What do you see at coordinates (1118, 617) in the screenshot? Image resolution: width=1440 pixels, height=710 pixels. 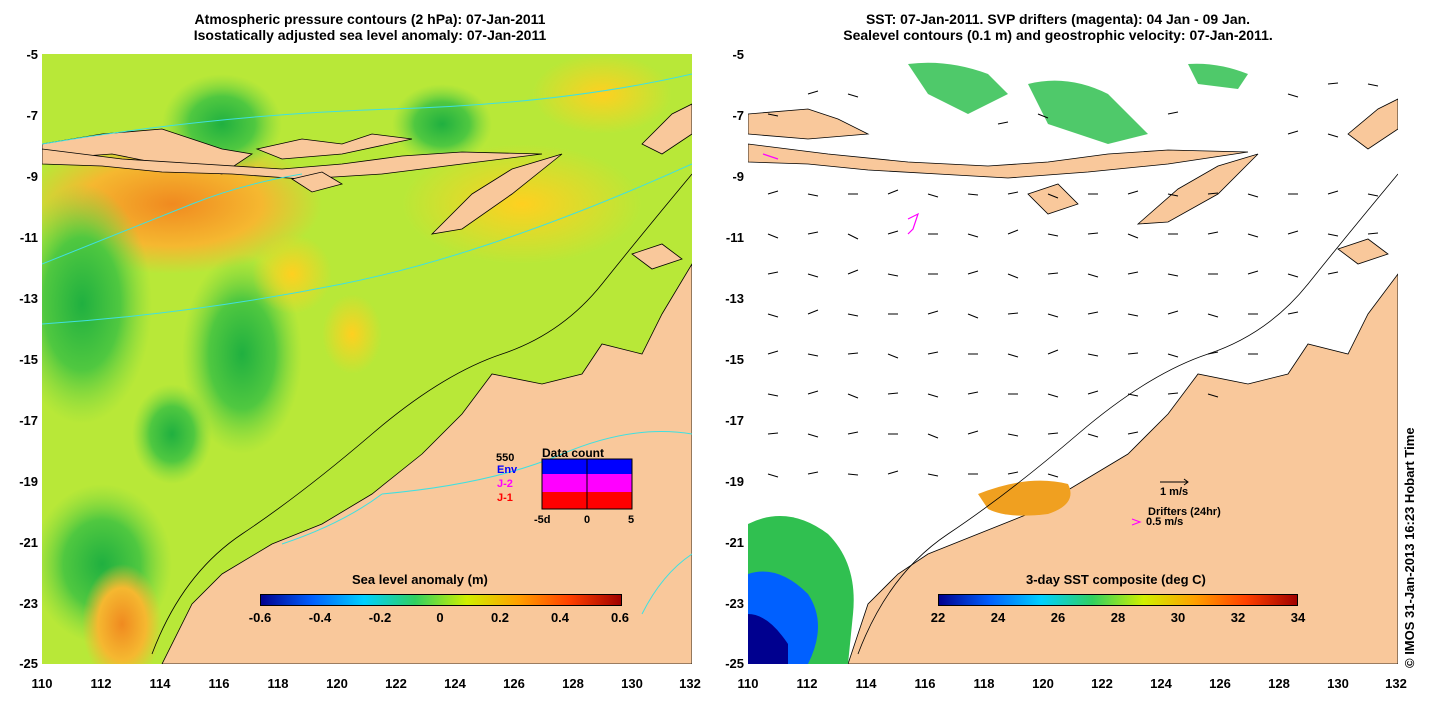 I see `sst-tick-4: 28` at bounding box center [1118, 617].